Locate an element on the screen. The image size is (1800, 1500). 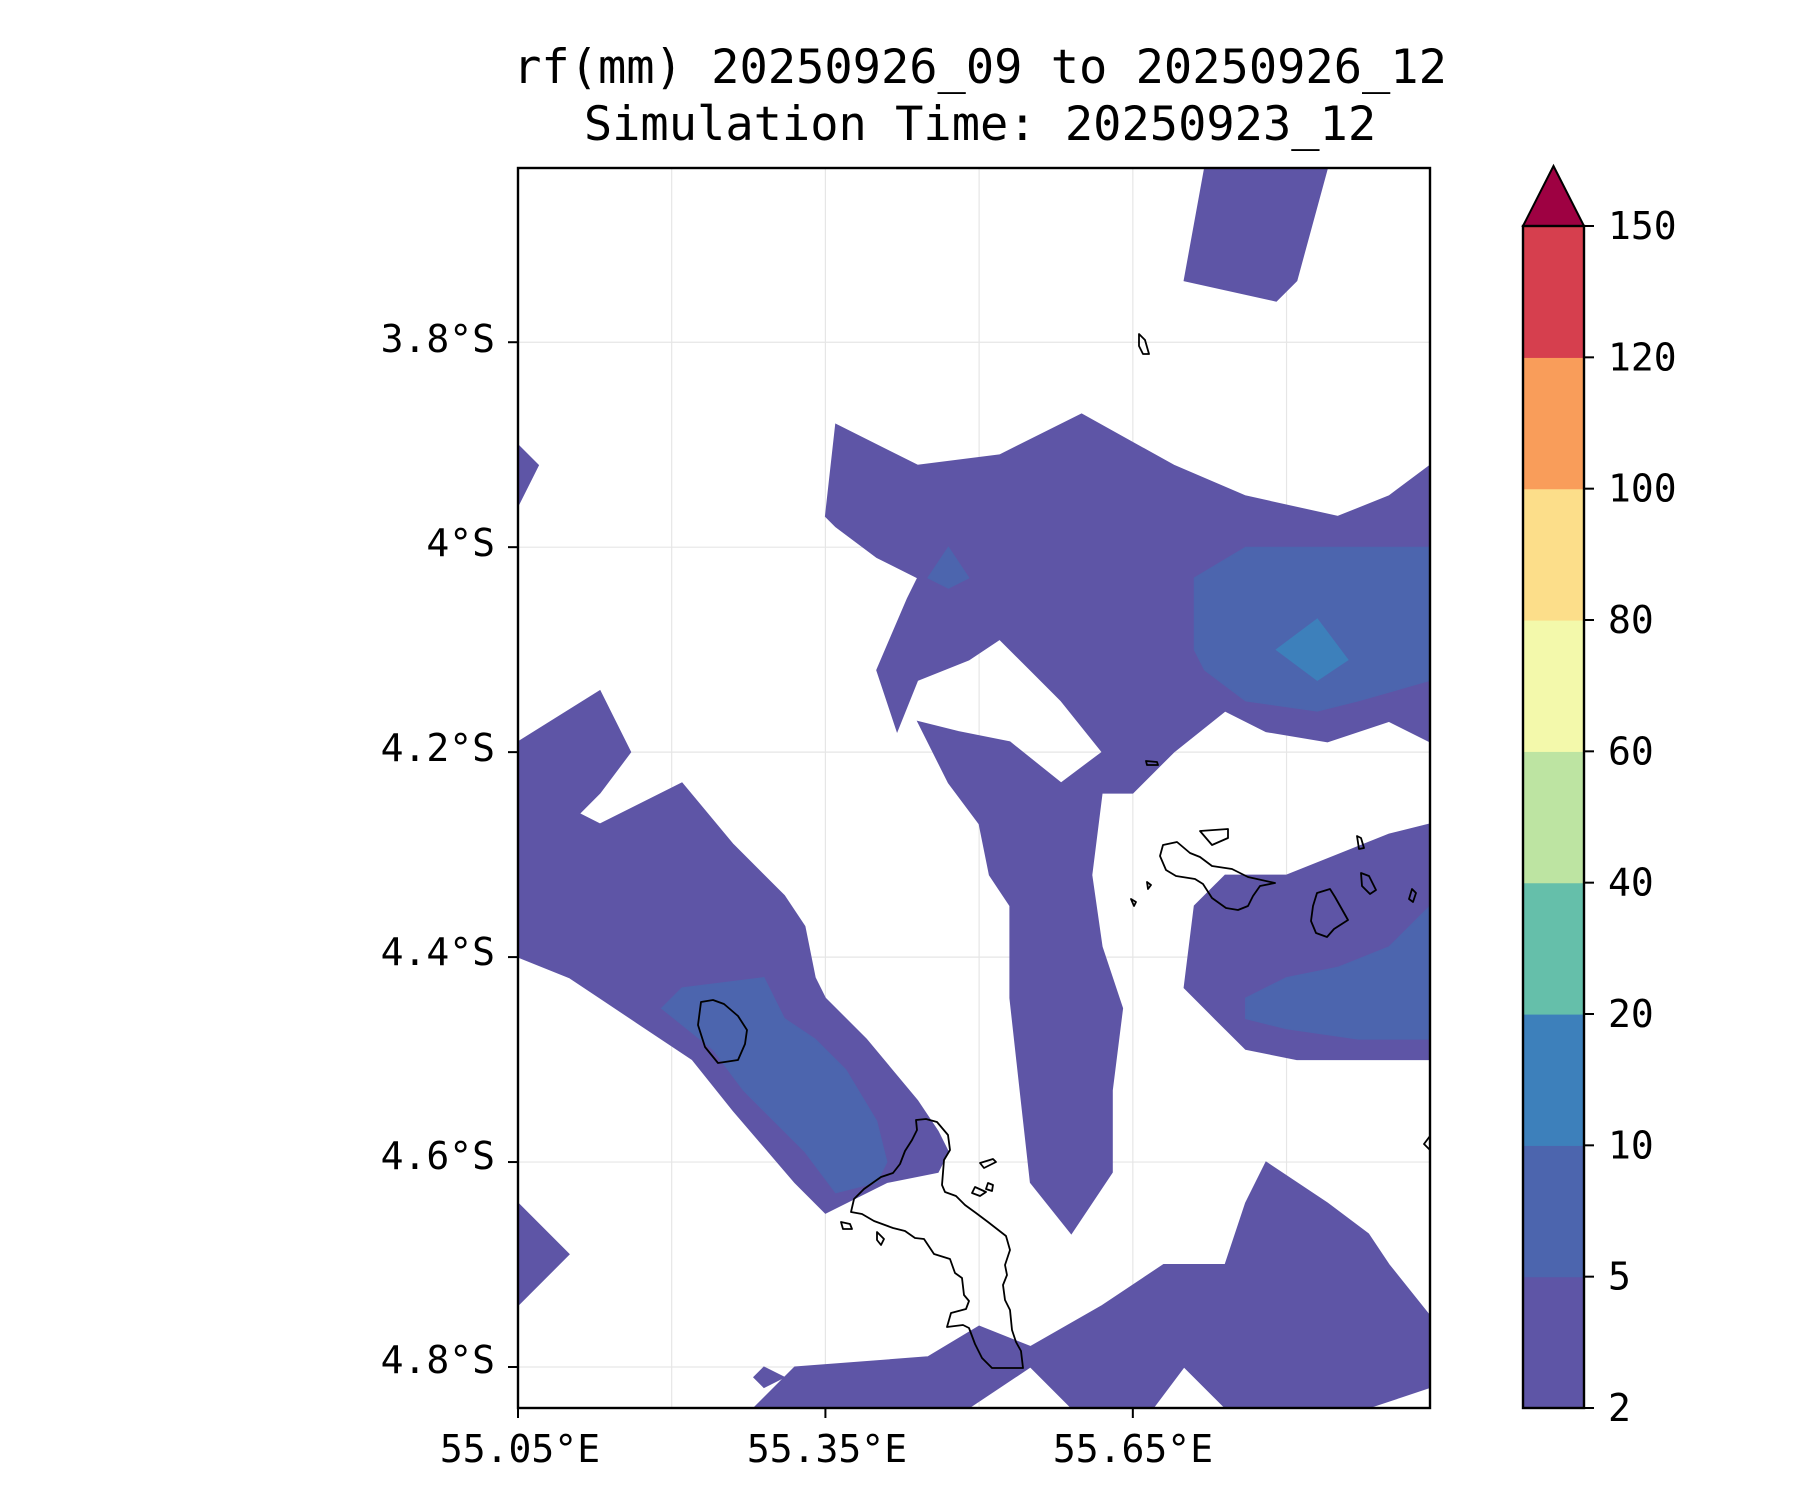
y-tick-label: 3.8°S is located at coordinates (438, 339).